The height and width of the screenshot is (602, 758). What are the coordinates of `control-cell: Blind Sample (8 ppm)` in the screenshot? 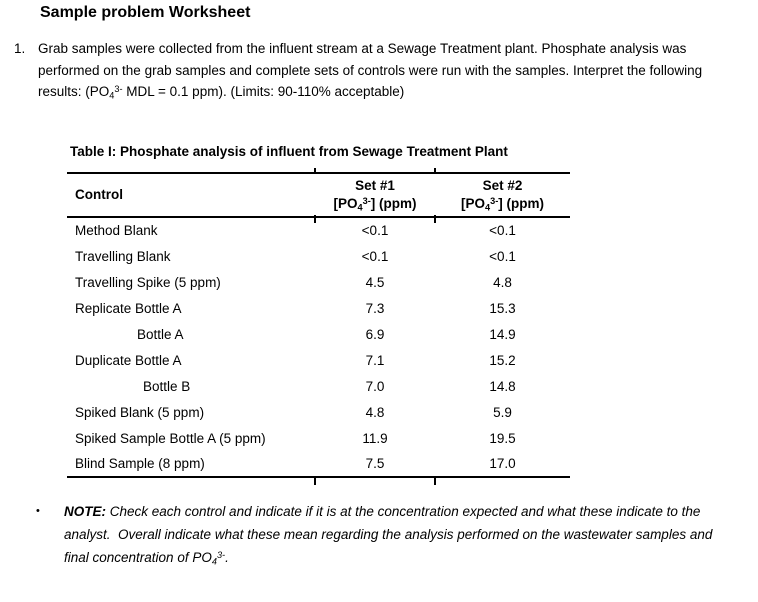 It's located at (140, 463).